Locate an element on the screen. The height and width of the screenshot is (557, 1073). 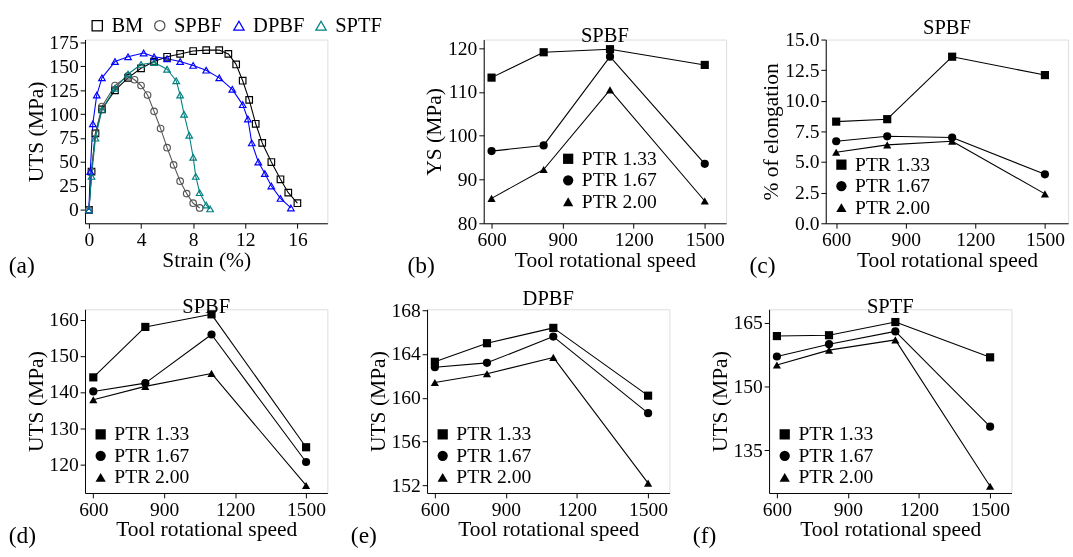
text: (f) is located at coordinates (704, 534).